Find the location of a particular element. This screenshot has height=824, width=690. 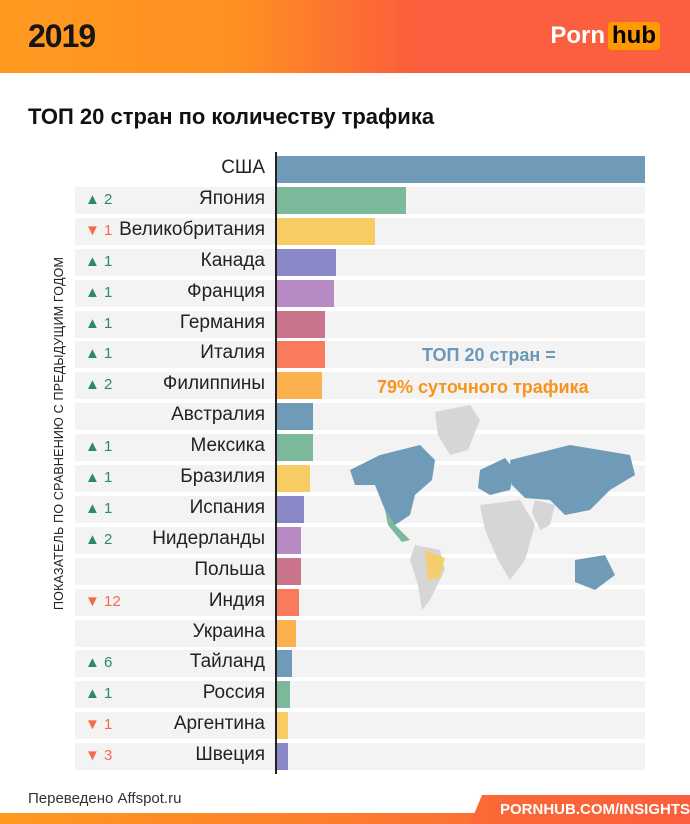

world-map is located at coordinates (492, 507).